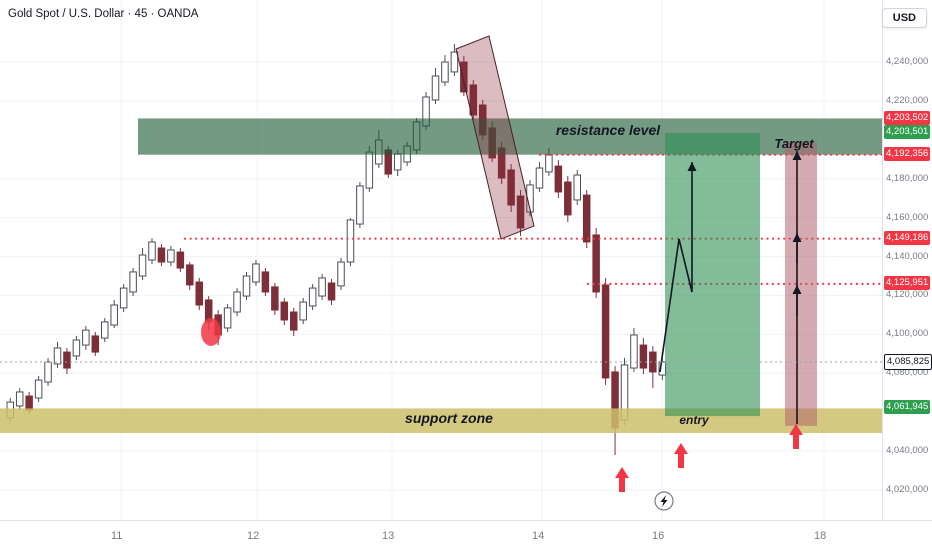 The height and width of the screenshot is (550, 932). What do you see at coordinates (907, 295) in the screenshot?
I see `price-tick-label: 4,120,000` at bounding box center [907, 295].